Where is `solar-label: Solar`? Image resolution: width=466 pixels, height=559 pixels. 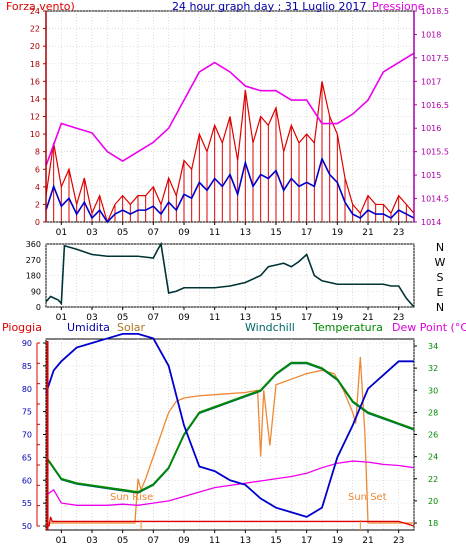 solar-label: Solar is located at coordinates (131, 327).